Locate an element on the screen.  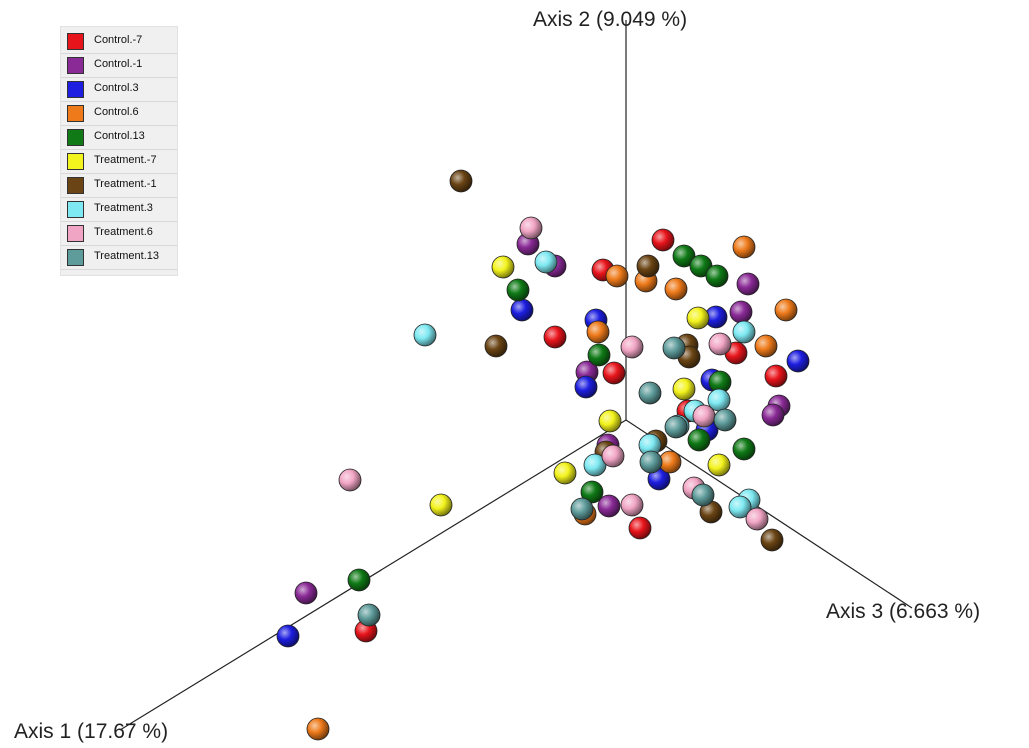
legend-label: Control.3 is located at coordinates (116, 88).